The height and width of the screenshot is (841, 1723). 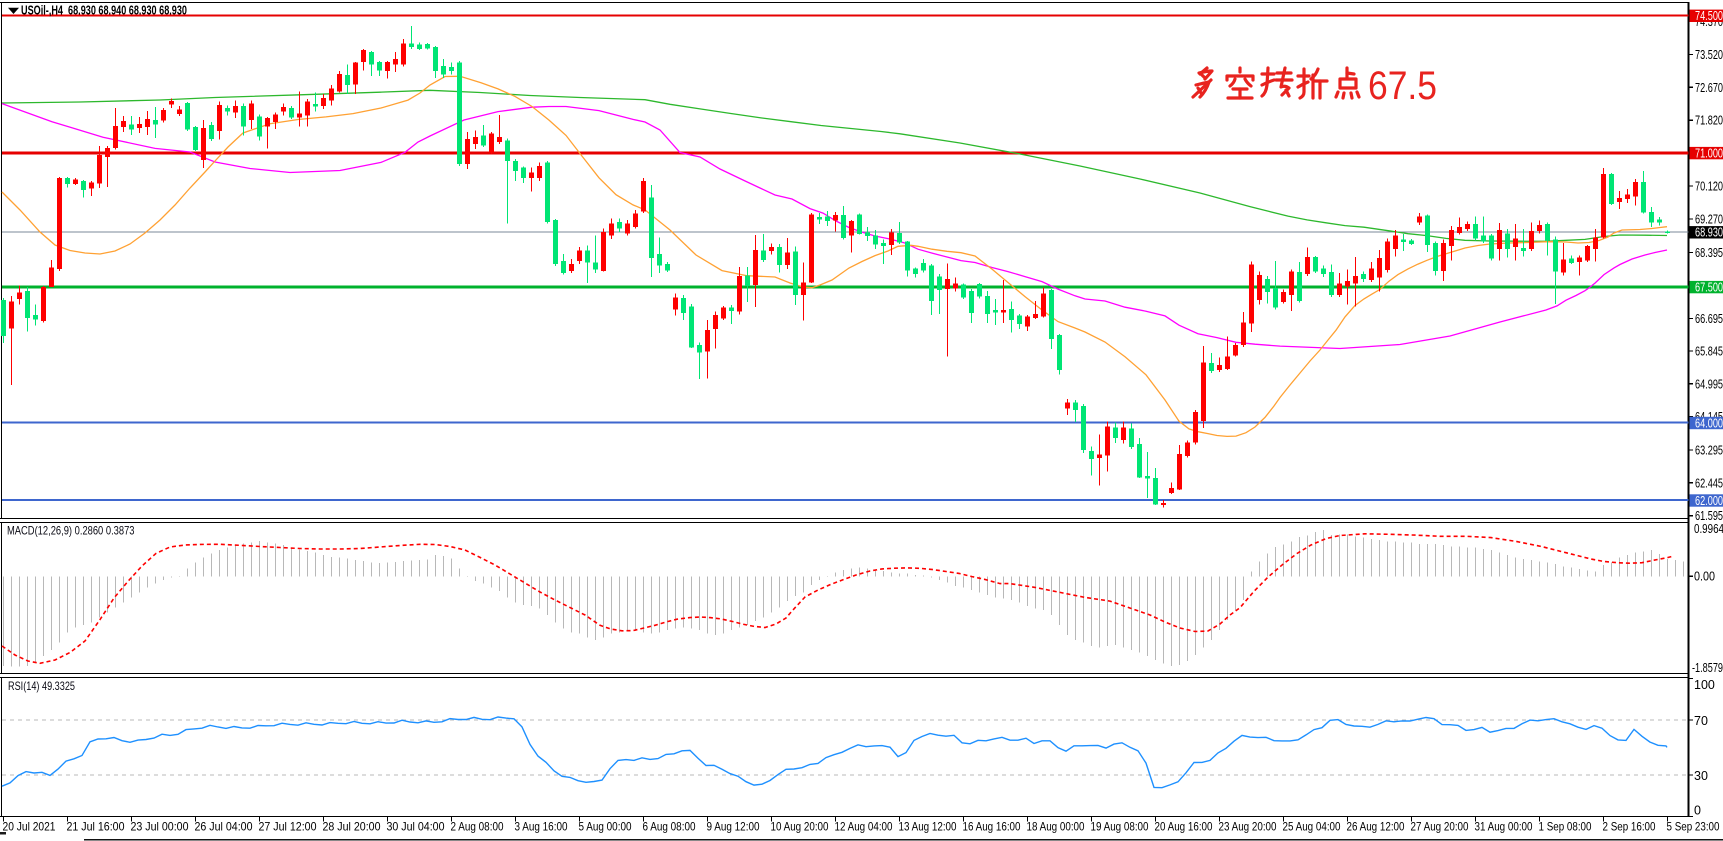 What do you see at coordinates (1709, 483) in the screenshot?
I see `svg-text: 62.445` at bounding box center [1709, 483].